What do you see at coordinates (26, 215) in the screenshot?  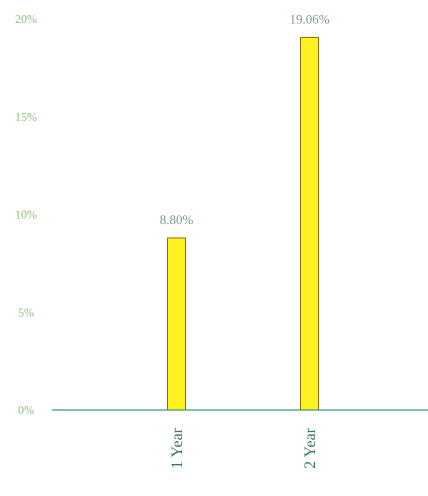 I see `y-tick-label: 10%` at bounding box center [26, 215].